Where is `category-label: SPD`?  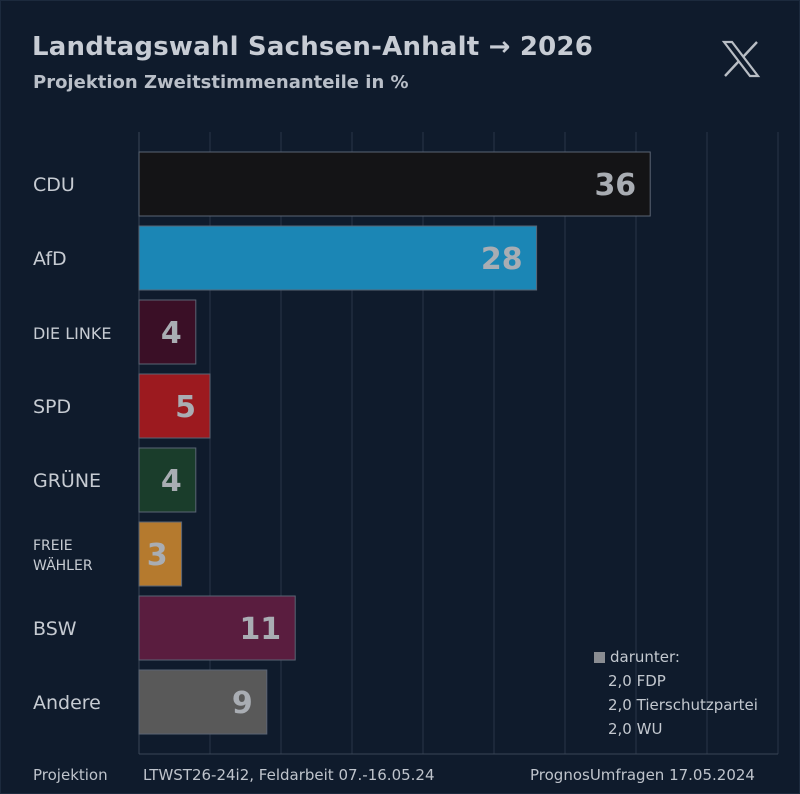 category-label: SPD is located at coordinates (52, 407).